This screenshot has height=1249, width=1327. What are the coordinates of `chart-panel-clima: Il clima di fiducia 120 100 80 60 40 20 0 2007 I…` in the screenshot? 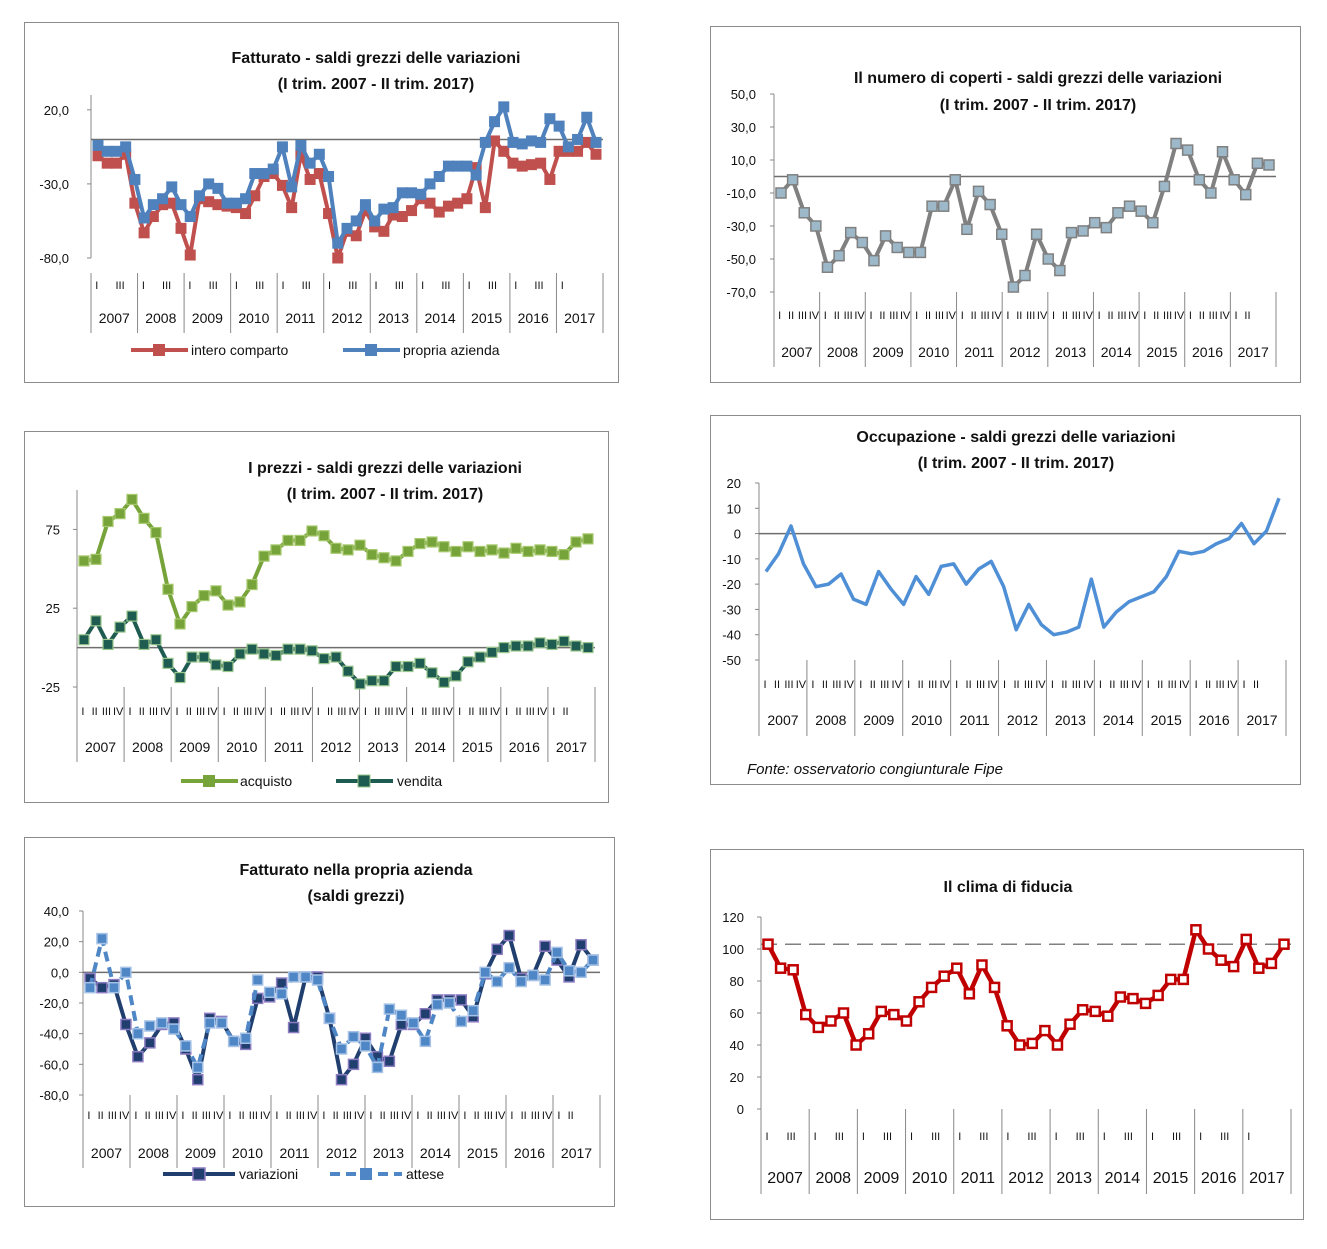 It's located at (1007, 1034).